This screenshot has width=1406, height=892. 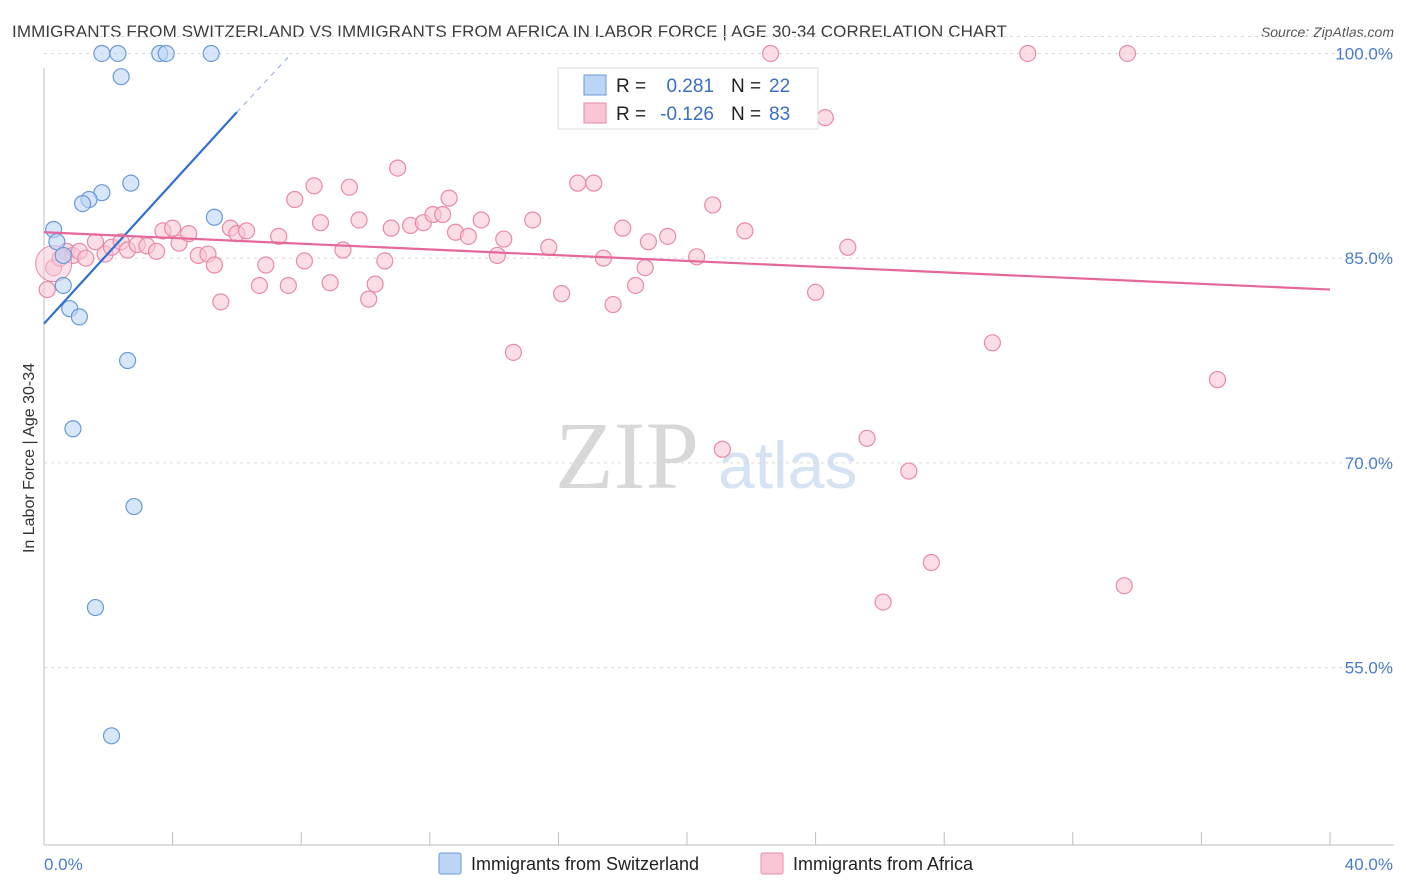 I want to click on x-tick-label-max: 40.0%, so click(x=1369, y=864).